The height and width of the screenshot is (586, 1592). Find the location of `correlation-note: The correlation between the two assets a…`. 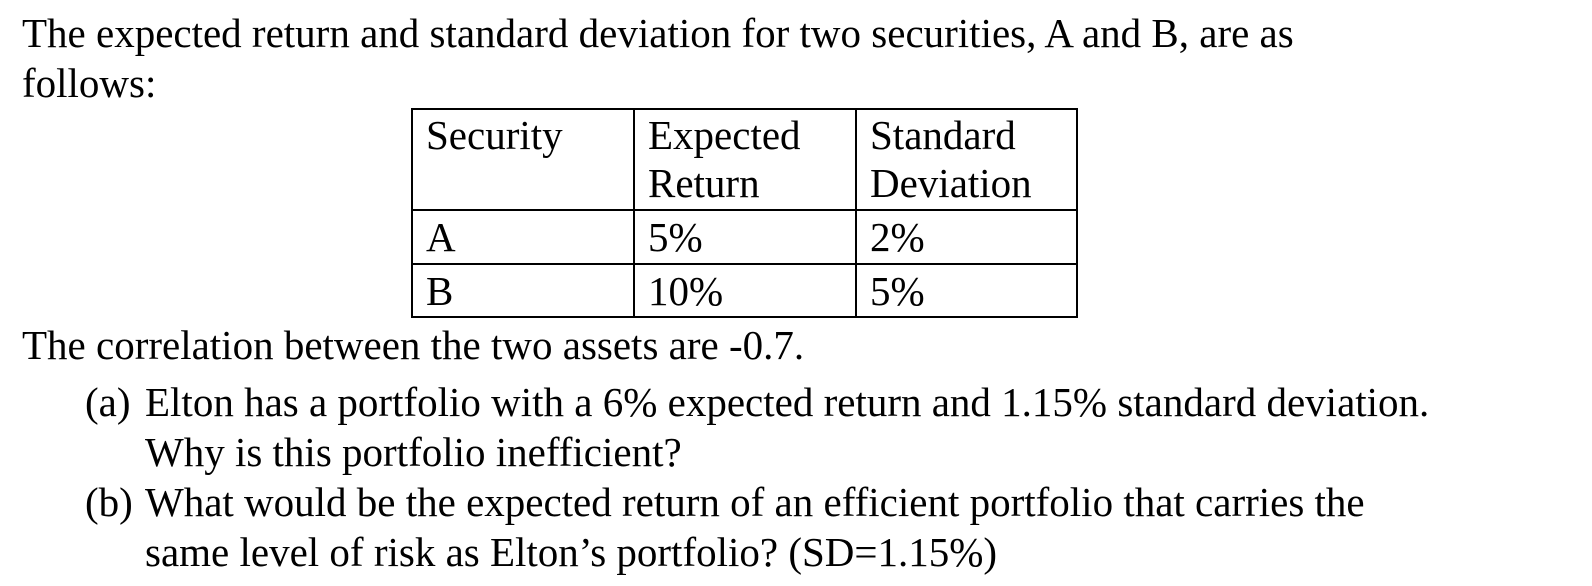

correlation-note: The correlation between the two assets a… is located at coordinates (413, 345).